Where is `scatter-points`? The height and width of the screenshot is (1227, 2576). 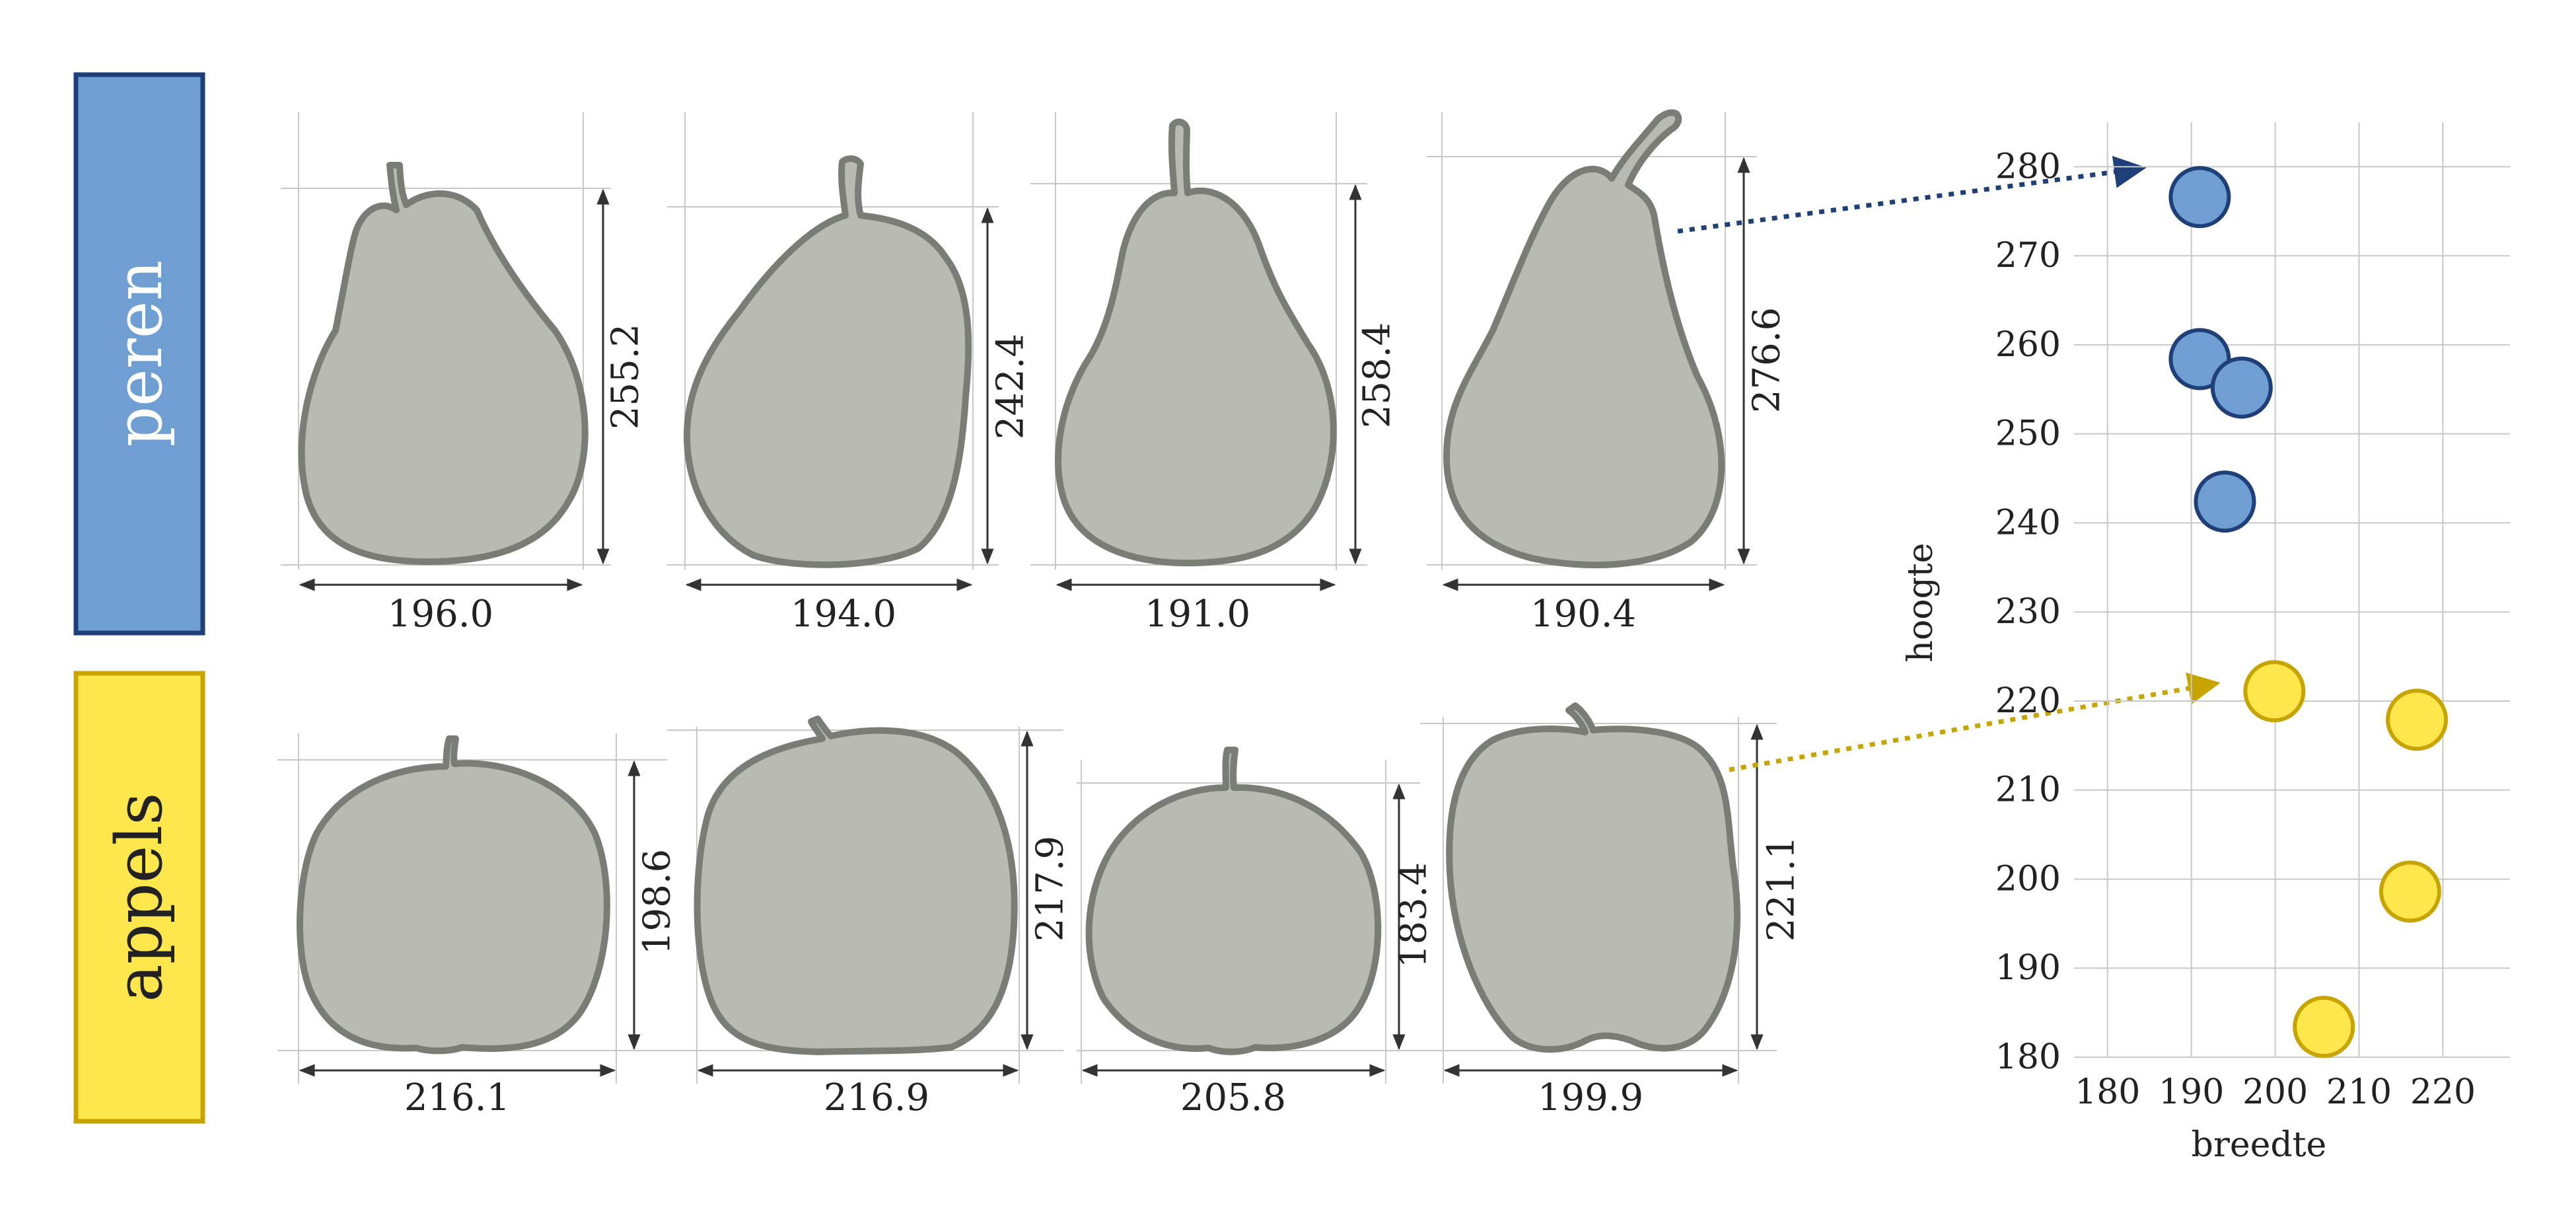 scatter-points is located at coordinates (2308, 612).